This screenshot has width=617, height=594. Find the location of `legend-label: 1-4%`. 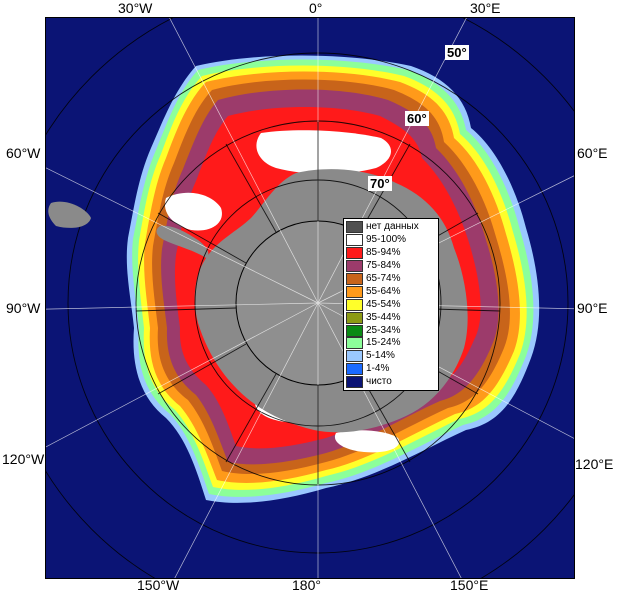

legend-label: 1-4% is located at coordinates (378, 369).